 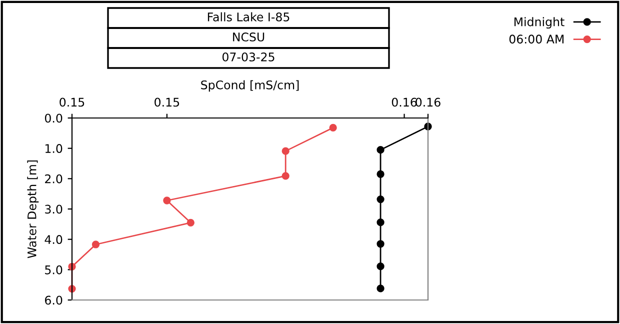 What do you see at coordinates (248, 37) in the screenshot?
I see `chart-subtitle: NCSU` at bounding box center [248, 37].